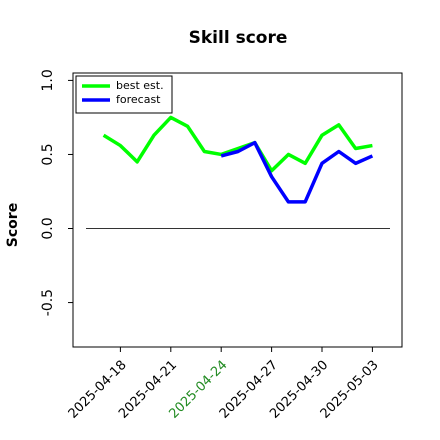  Describe the element at coordinates (48, 302) in the screenshot. I see `y-tick-label: -0.5` at that location.